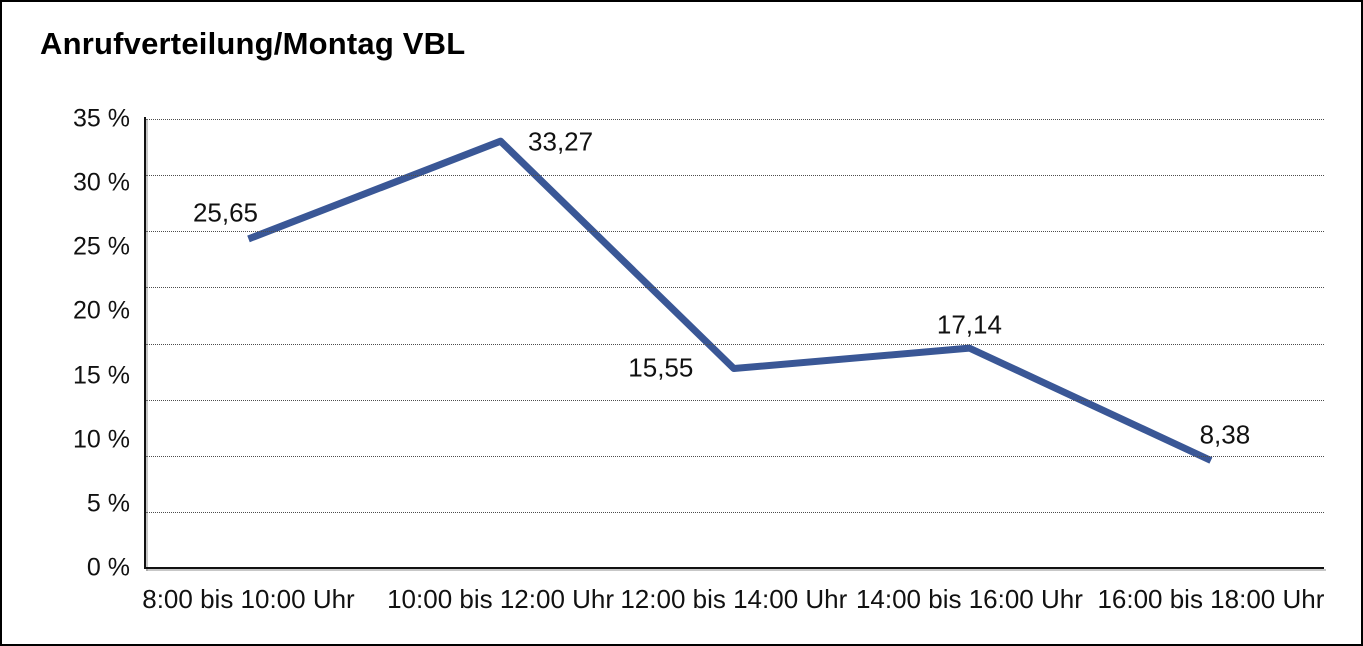 Image resolution: width=1363 pixels, height=646 pixels. What do you see at coordinates (1211, 599) in the screenshot?
I see `x-axis-label: 16:00 bis 18:00 Uhr` at bounding box center [1211, 599].